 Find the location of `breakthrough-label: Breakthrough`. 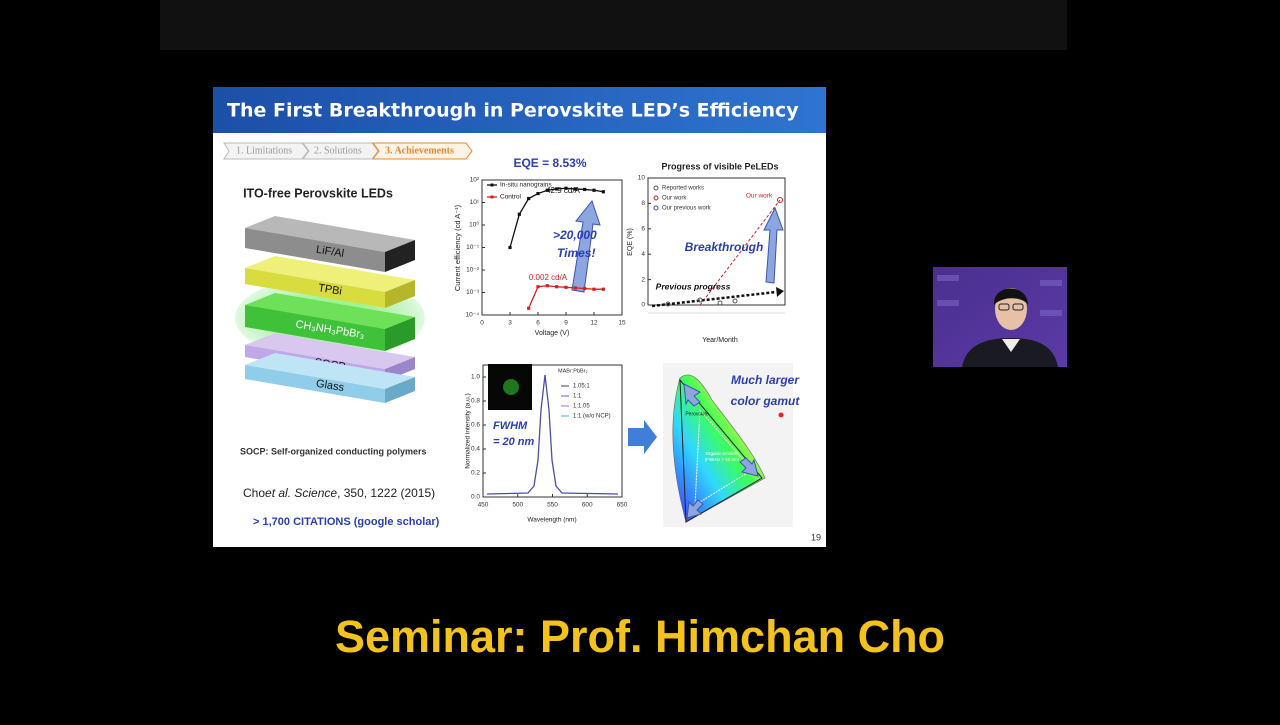

breakthrough-label: Breakthrough is located at coordinates (724, 247).